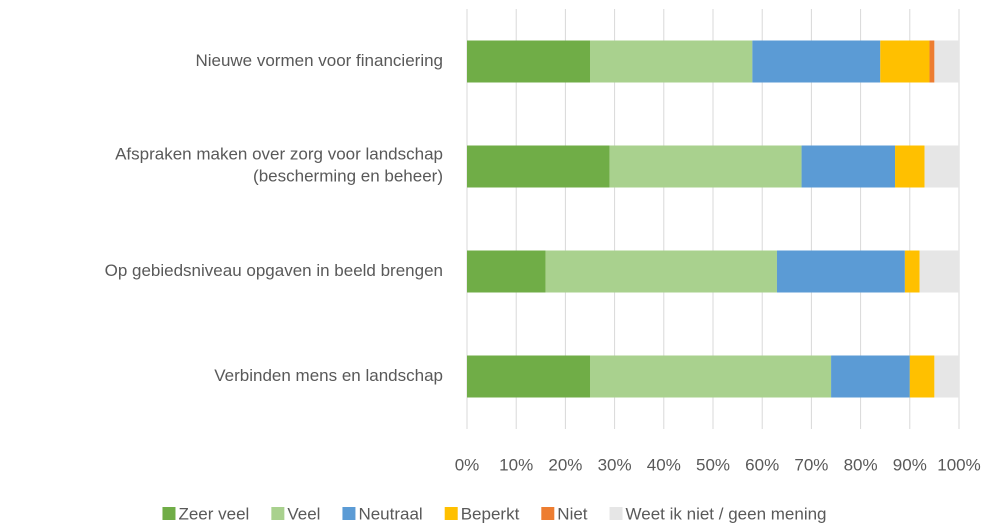  Describe the element at coordinates (390, 513) in the screenshot. I see `legend-label: Neutraal` at that location.